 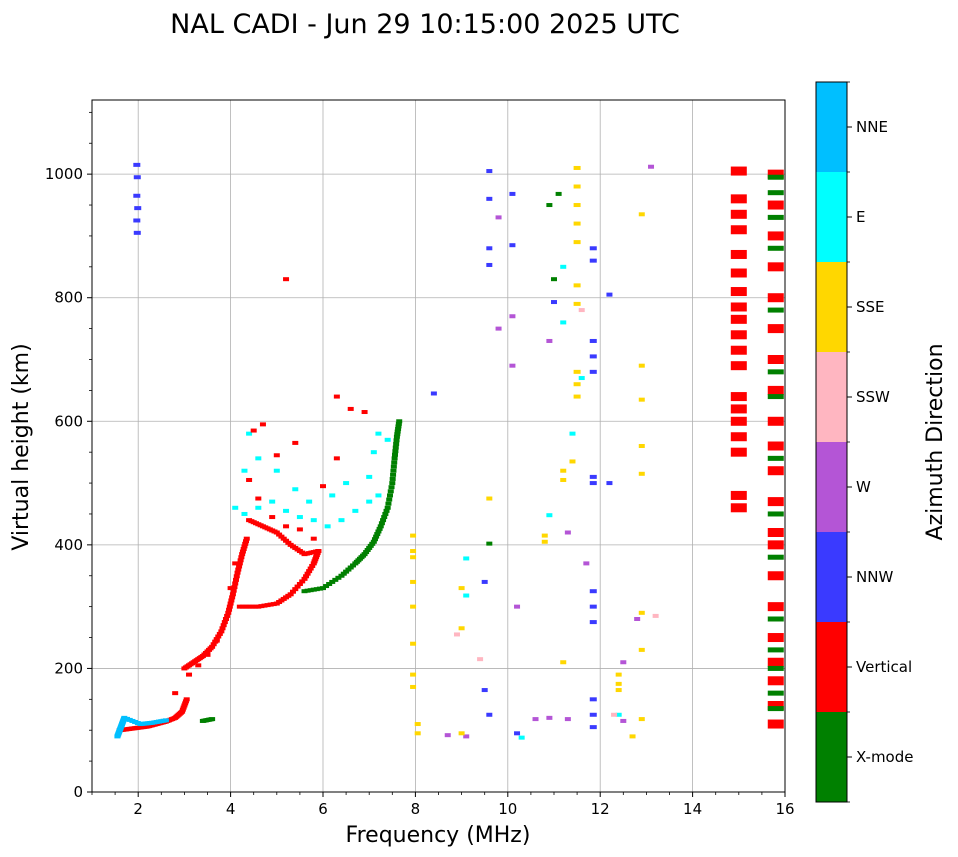 I want to click on x-tick-label: 12, so click(x=600, y=809).